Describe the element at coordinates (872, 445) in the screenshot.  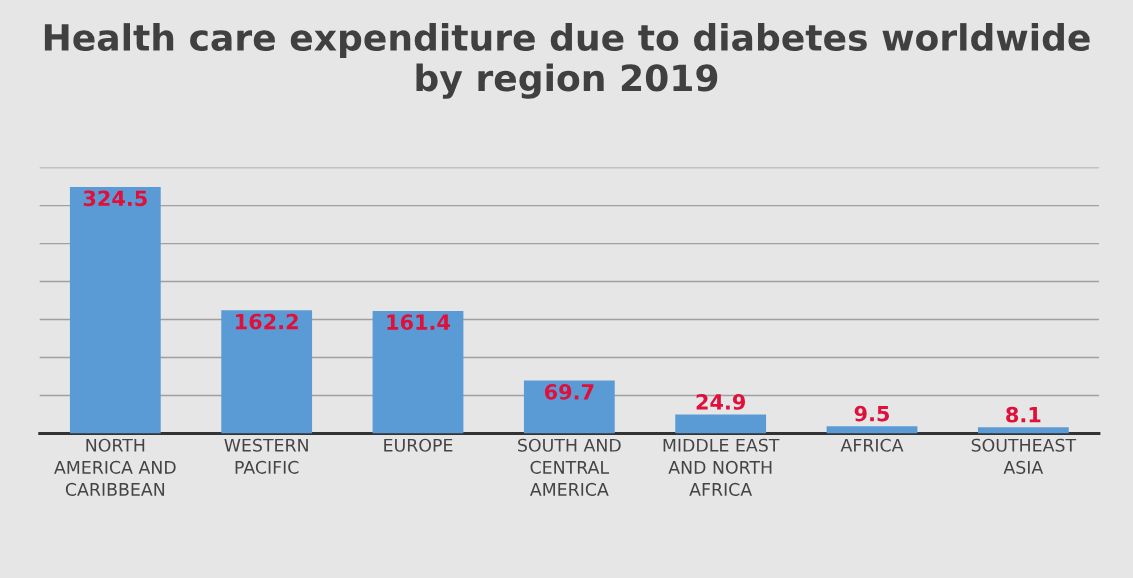
I see `x-tick-label: AFRICA` at that location.